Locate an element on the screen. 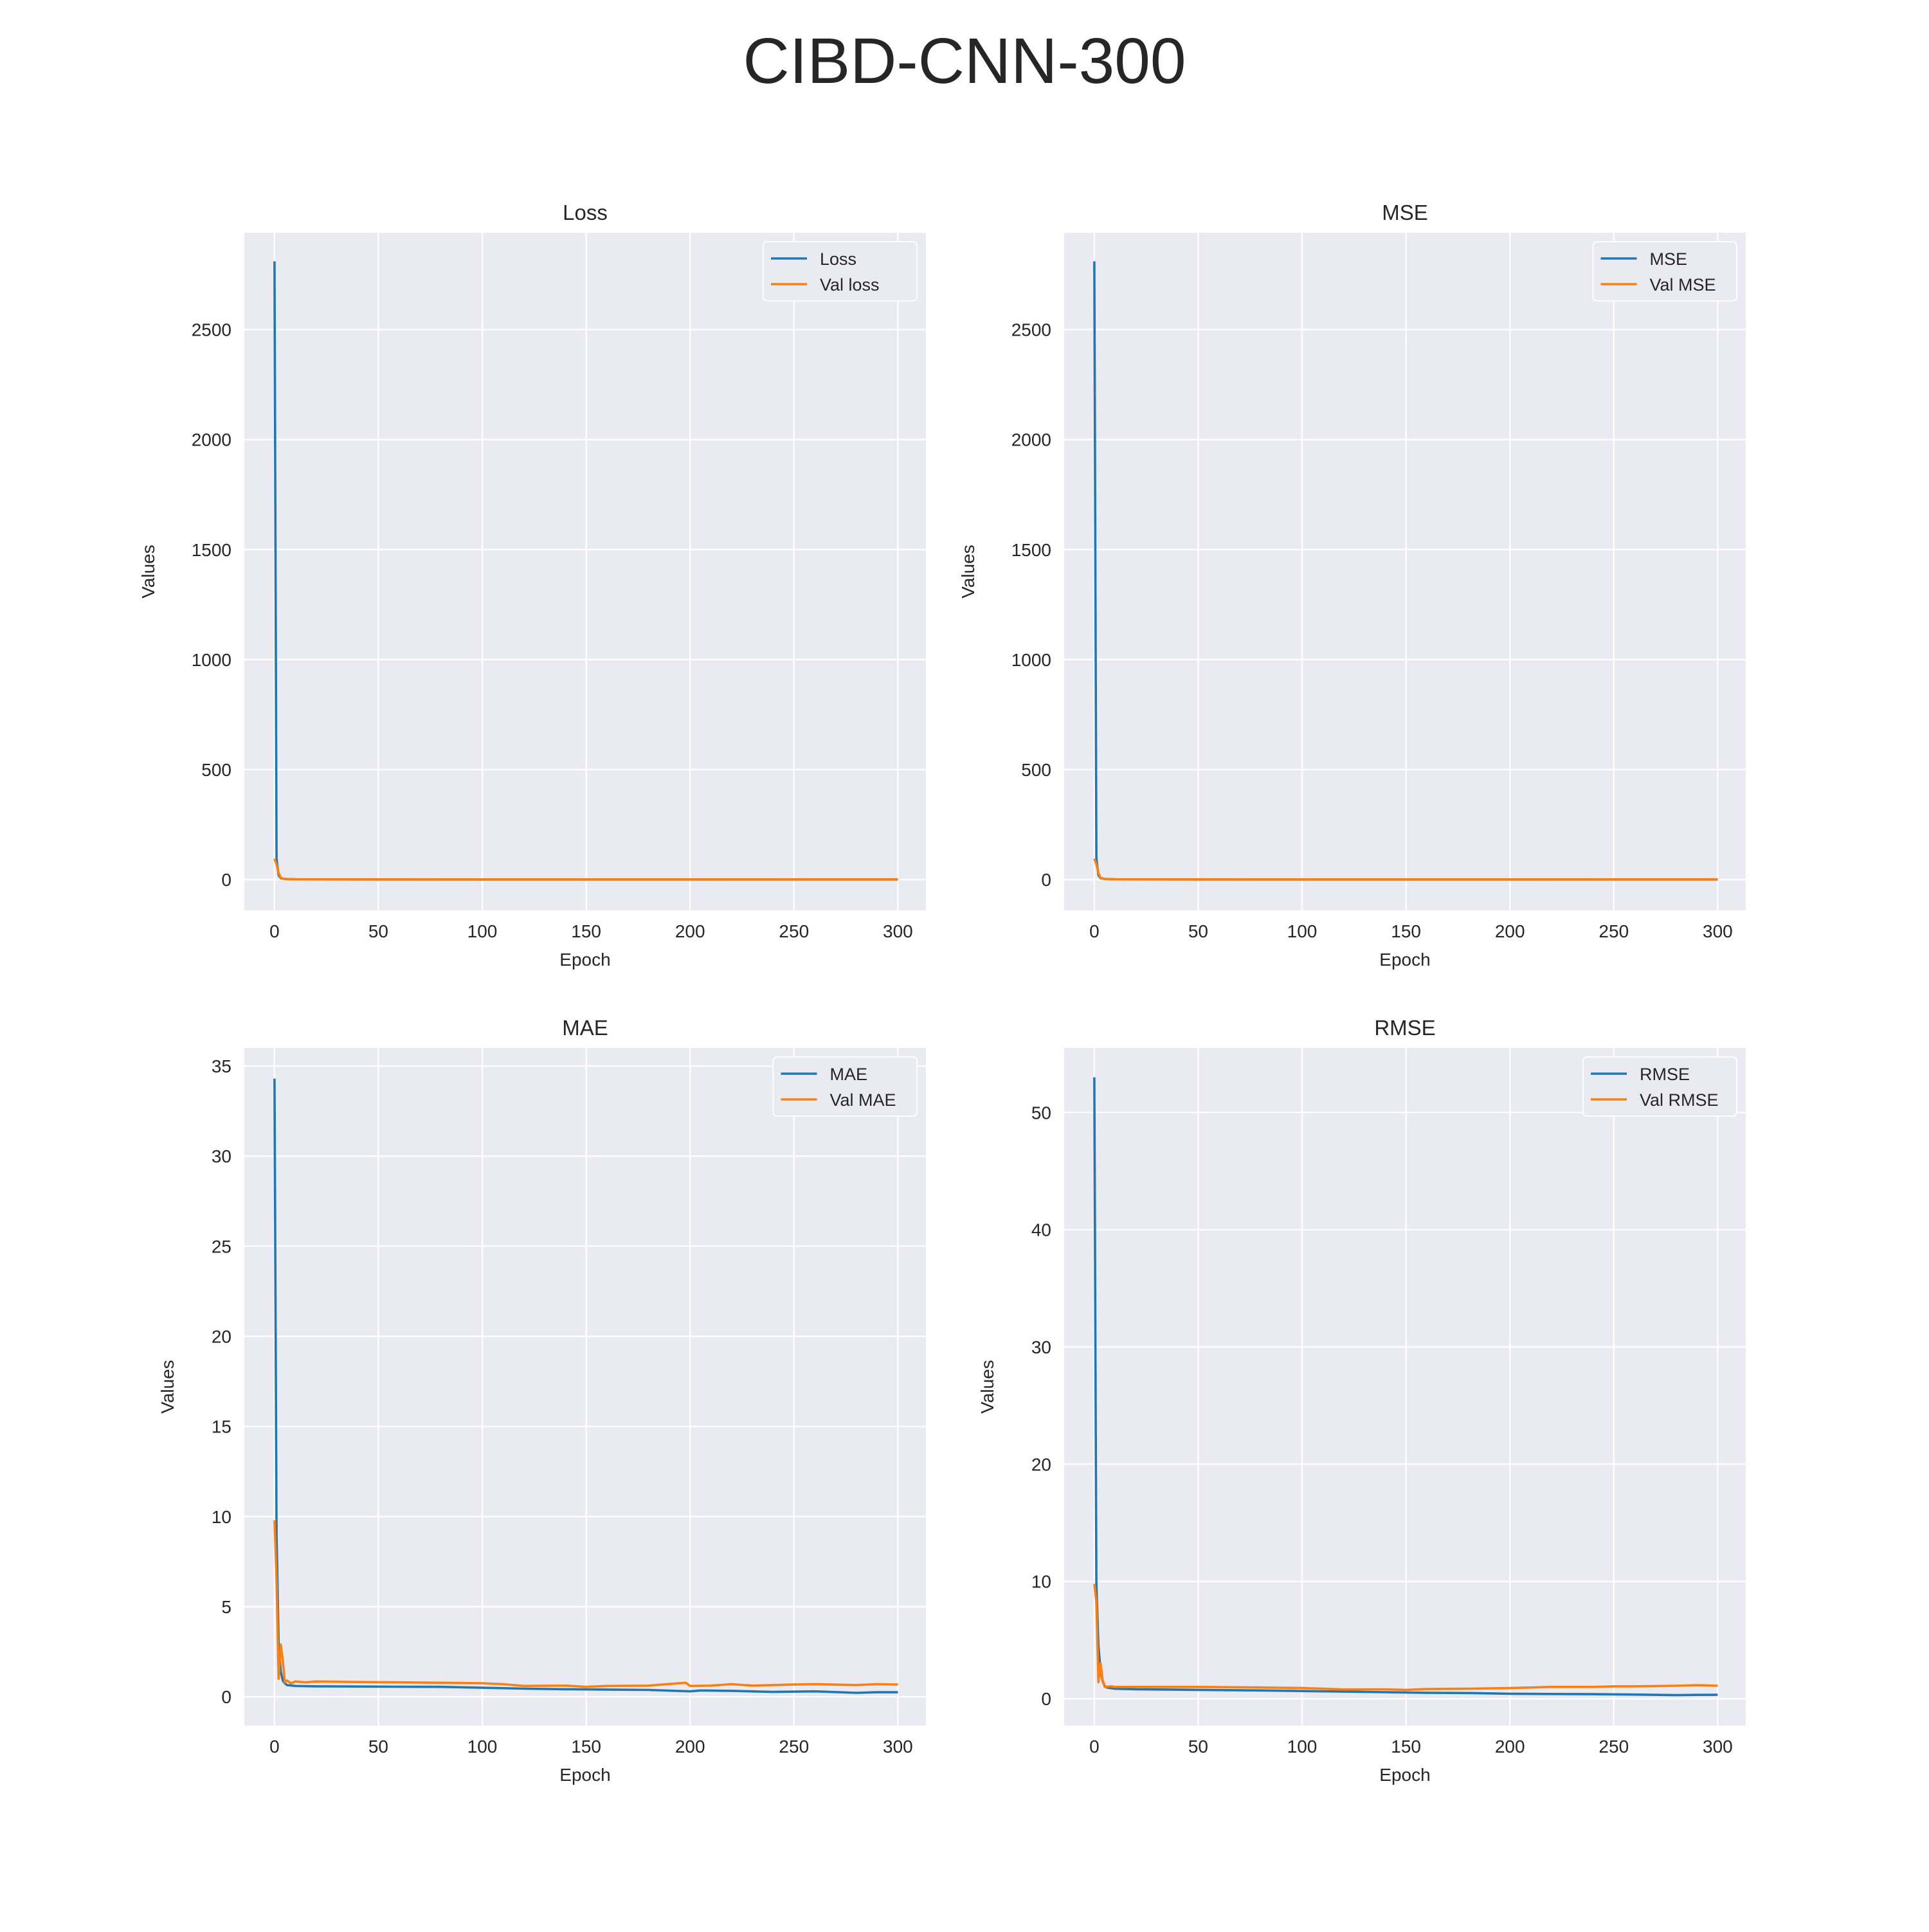  mse-chart-x-tick-label: 0 is located at coordinates (1094, 931).